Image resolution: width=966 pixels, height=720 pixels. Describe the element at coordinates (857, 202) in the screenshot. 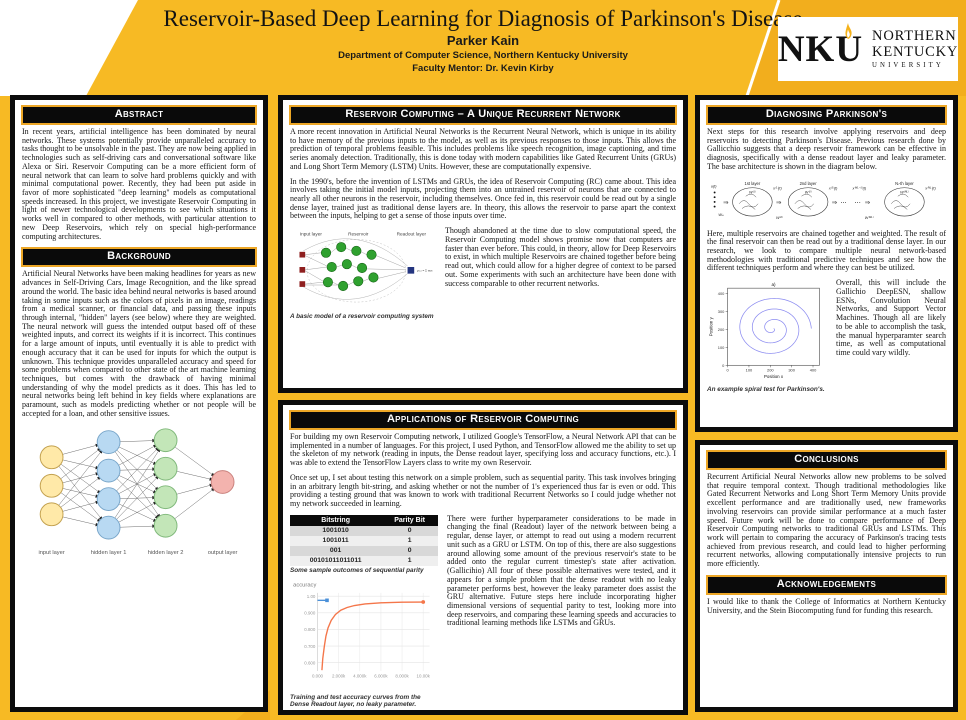

I see `arch-dots-2: ⋯` at that location.